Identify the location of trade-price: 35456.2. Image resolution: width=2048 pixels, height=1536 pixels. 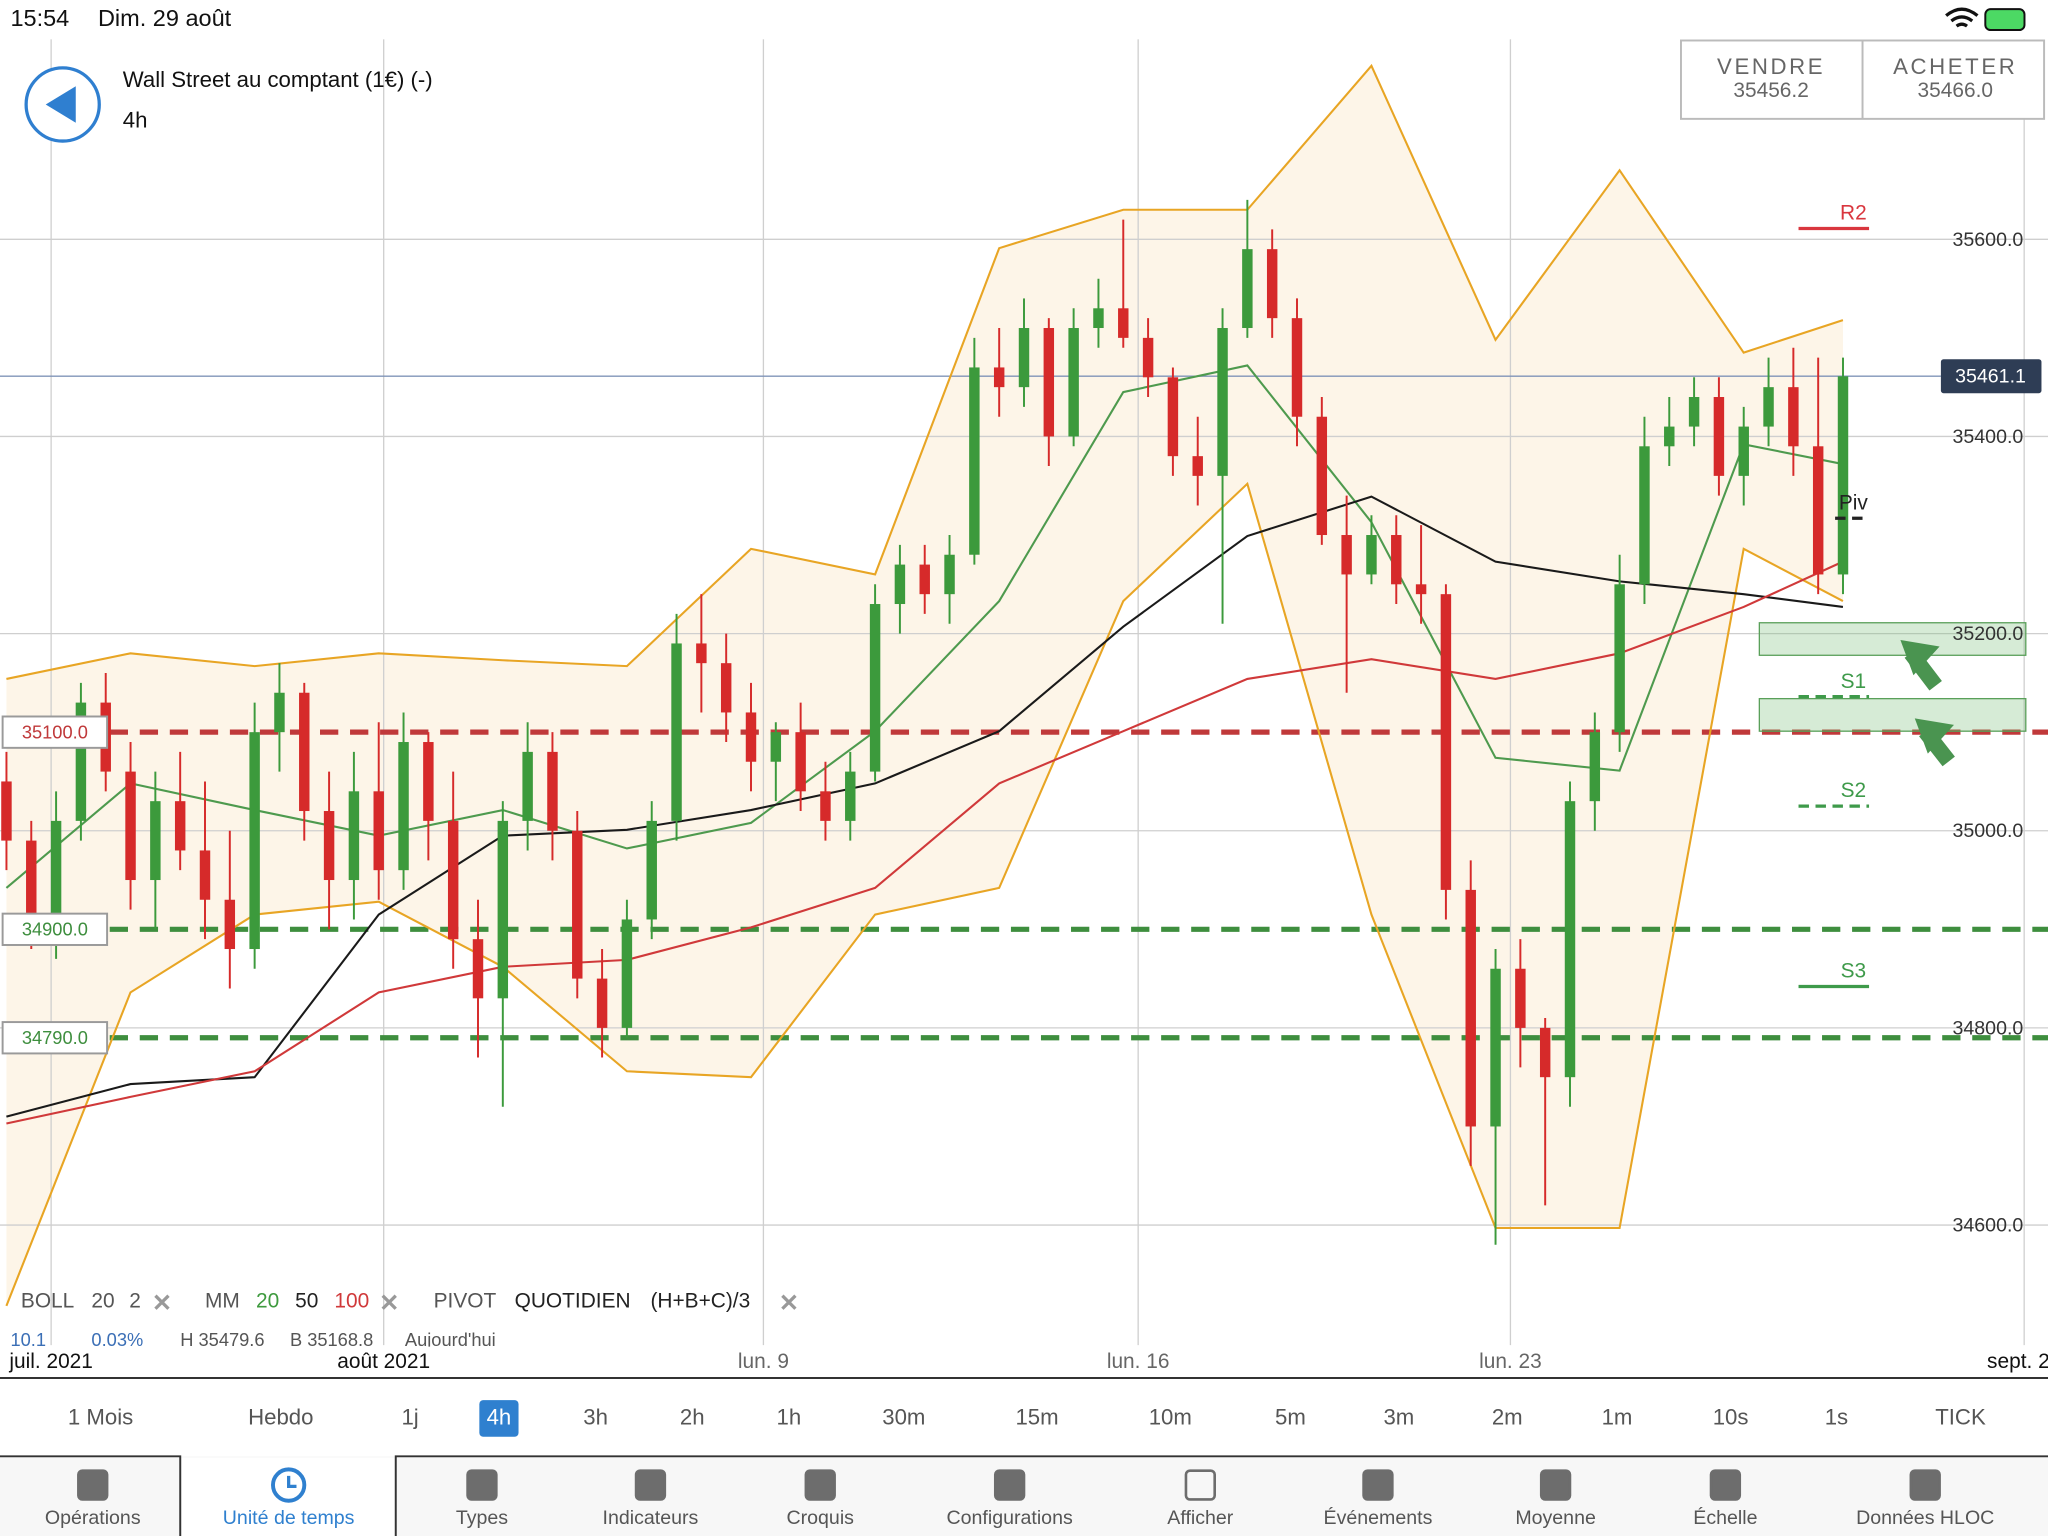
(1770, 90).